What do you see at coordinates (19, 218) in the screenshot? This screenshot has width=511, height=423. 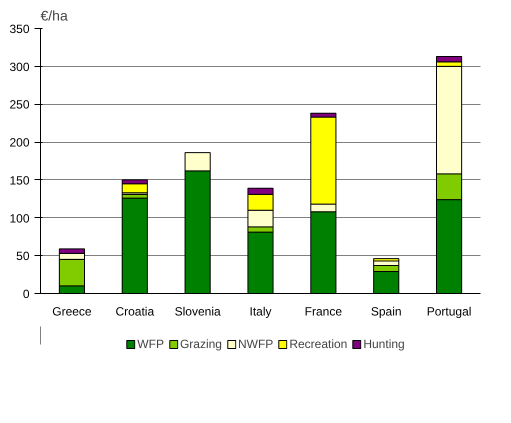 I see `y-tick-label: 100` at bounding box center [19, 218].